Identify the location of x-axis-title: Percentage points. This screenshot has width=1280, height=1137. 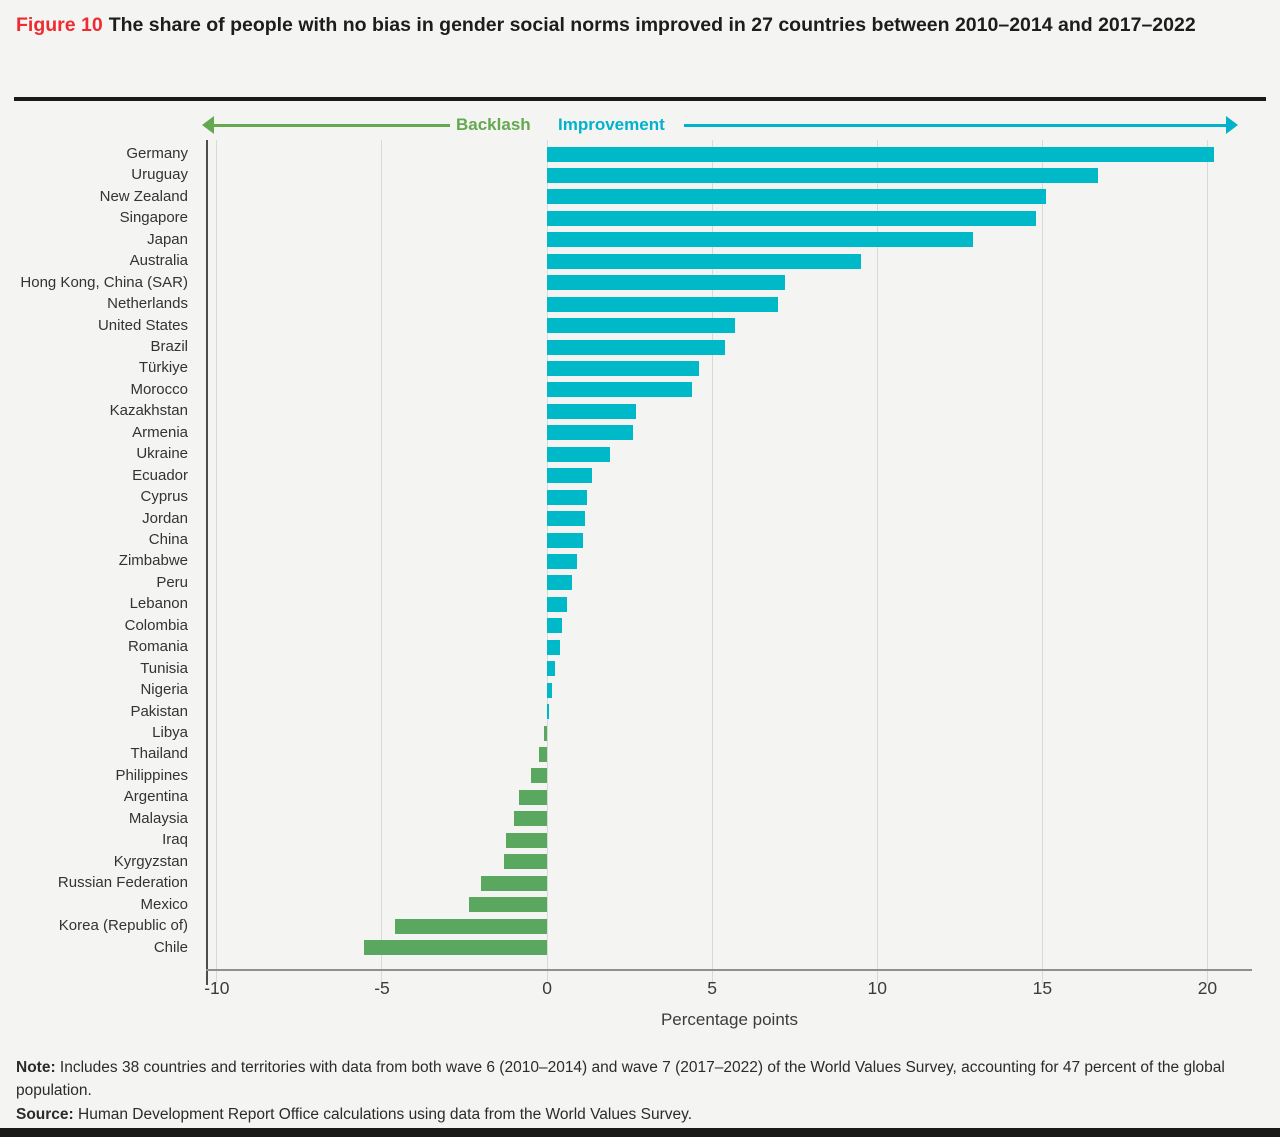
(729, 1019).